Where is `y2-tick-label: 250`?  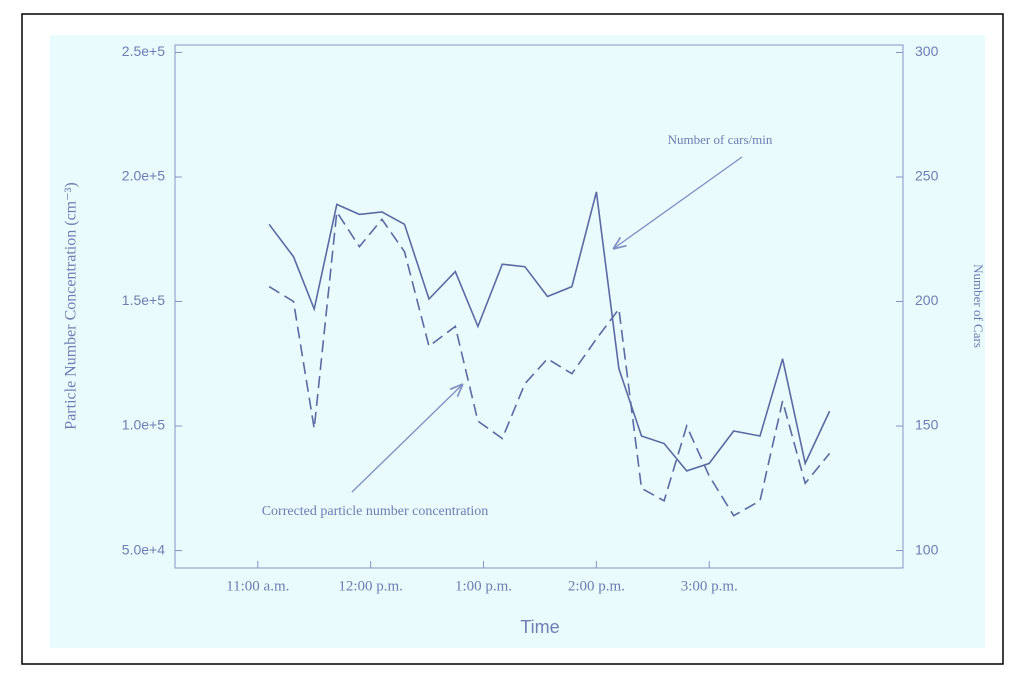 y2-tick-label: 250 is located at coordinates (927, 176).